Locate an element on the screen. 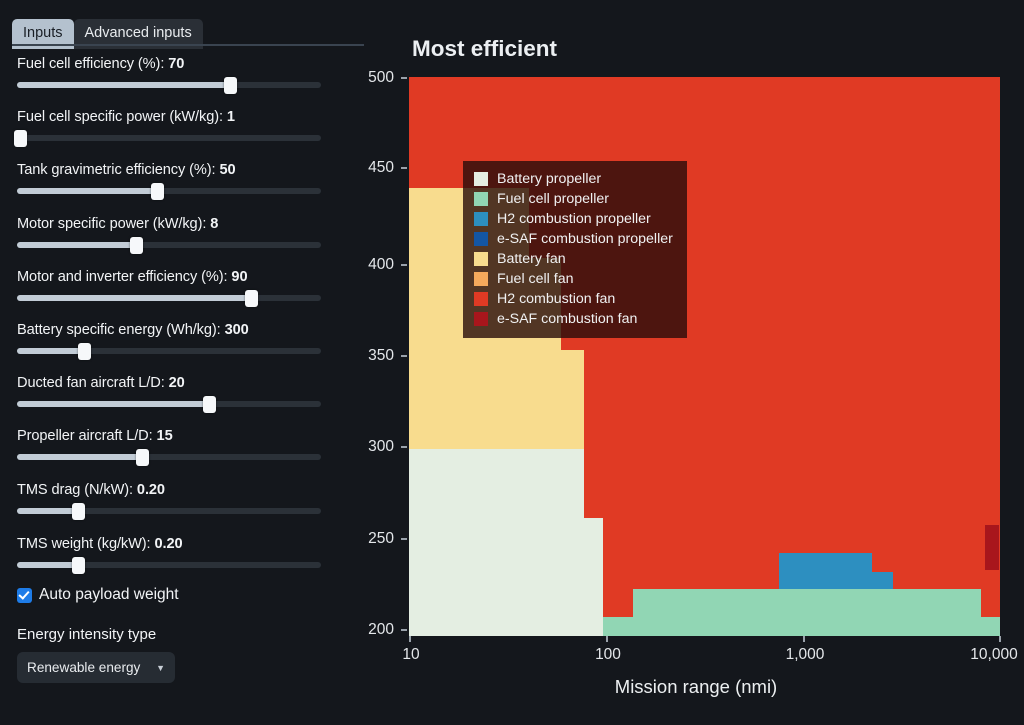 The height and width of the screenshot is (725, 1024). y-tick-label: 250 is located at coordinates (381, 538).